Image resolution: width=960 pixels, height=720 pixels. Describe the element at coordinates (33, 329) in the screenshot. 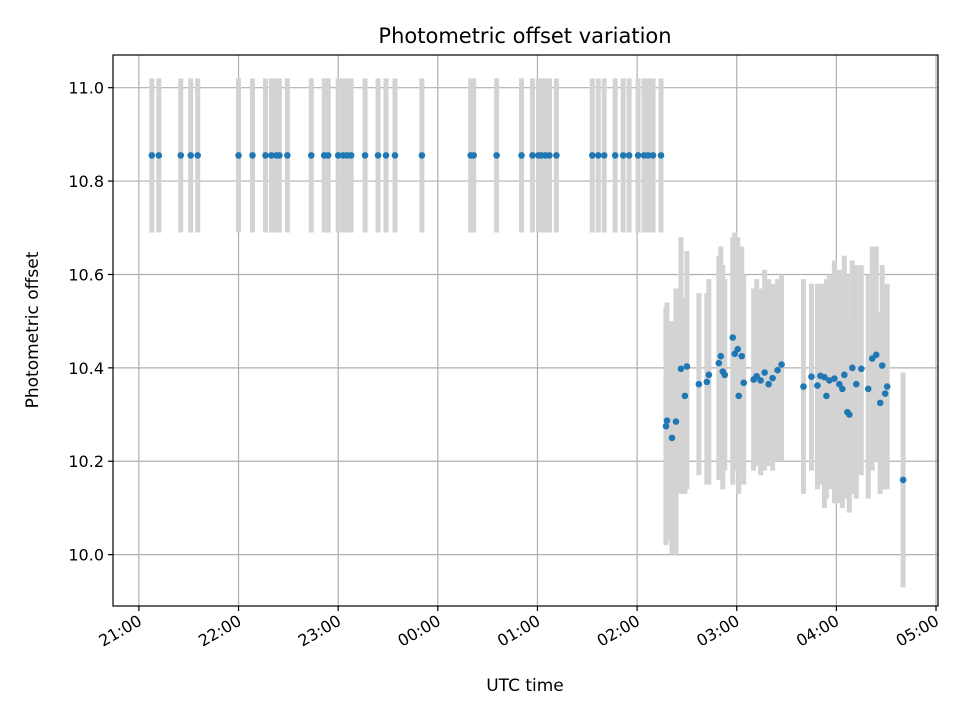

I see `y-axis-label: Photometric offset` at that location.